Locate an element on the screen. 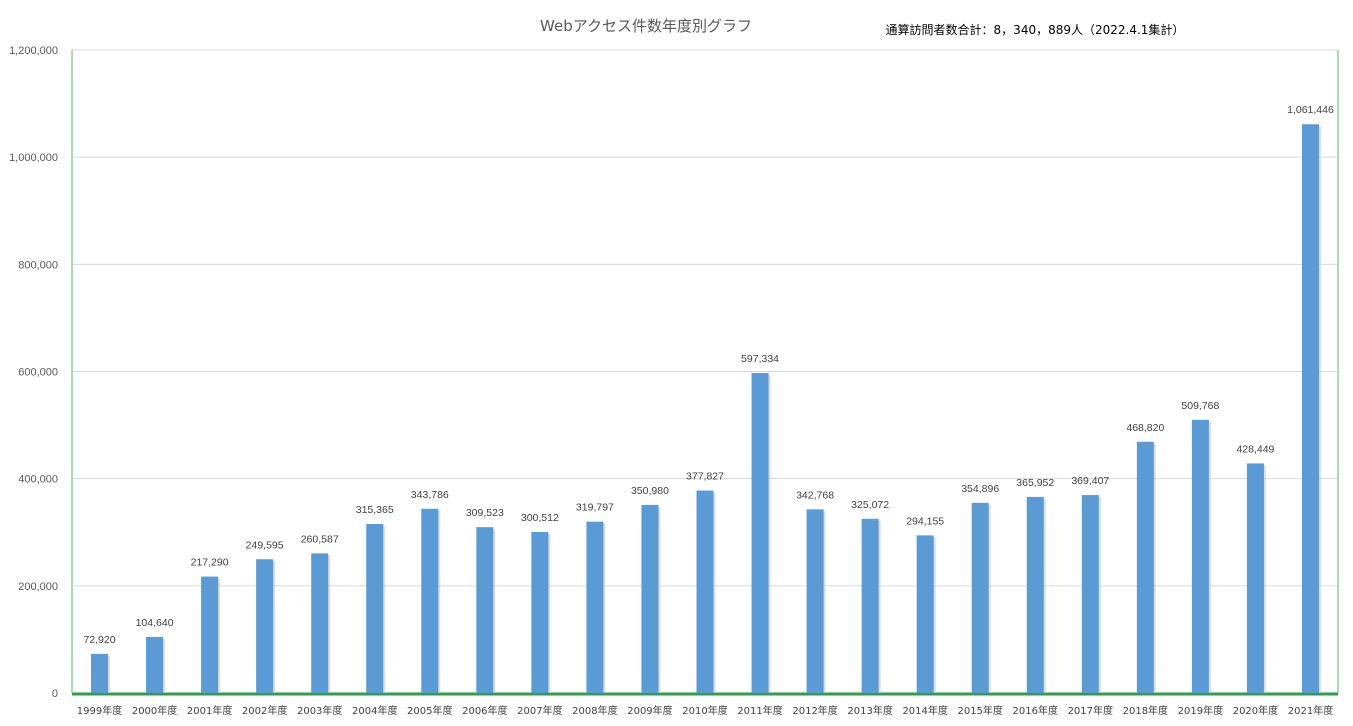 The width and height of the screenshot is (1353, 726). y-tick-label: 0 is located at coordinates (55, 694).